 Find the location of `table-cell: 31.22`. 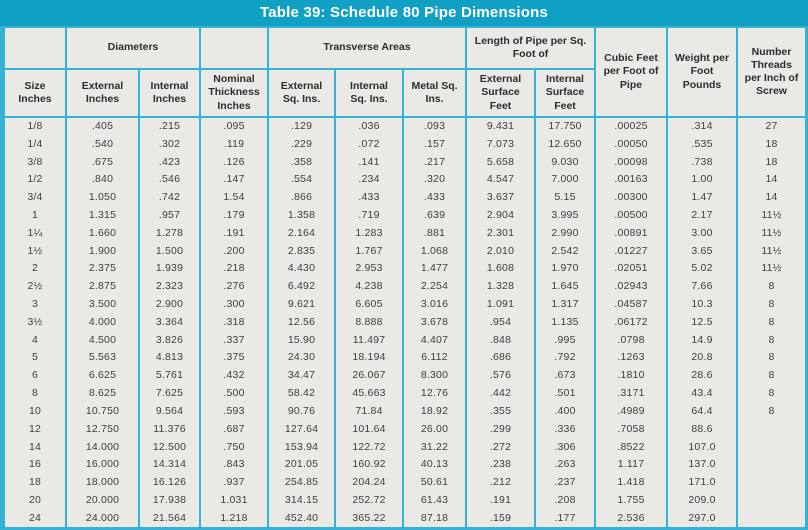

table-cell: 31.22 is located at coordinates (434, 446).